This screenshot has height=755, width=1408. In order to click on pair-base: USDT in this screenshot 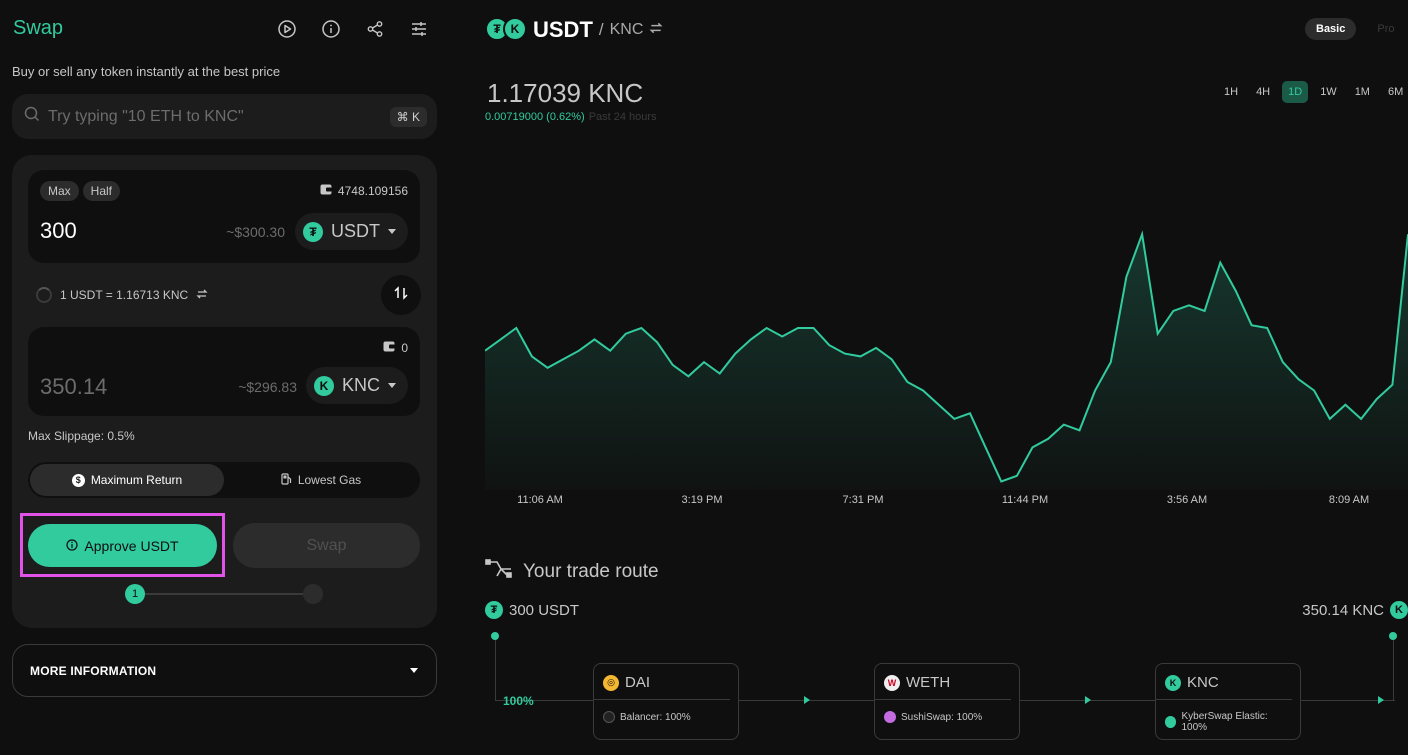, I will do `click(563, 29)`.